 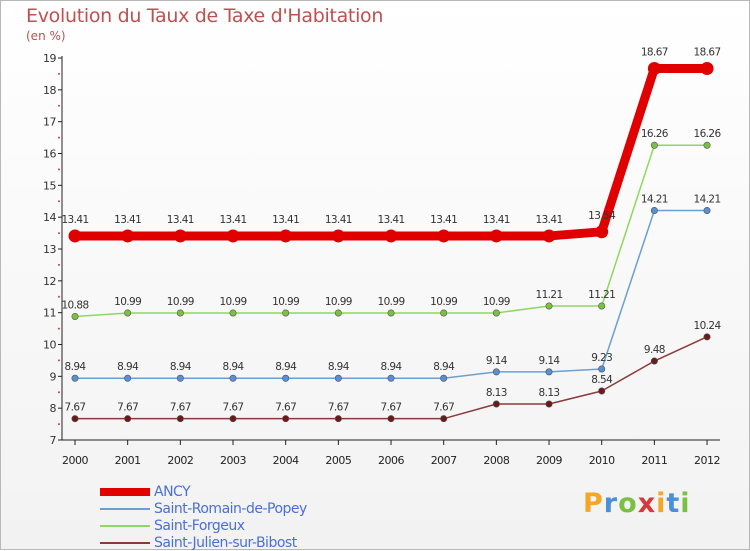 I want to click on y-tick-label: 12, so click(x=49, y=281).